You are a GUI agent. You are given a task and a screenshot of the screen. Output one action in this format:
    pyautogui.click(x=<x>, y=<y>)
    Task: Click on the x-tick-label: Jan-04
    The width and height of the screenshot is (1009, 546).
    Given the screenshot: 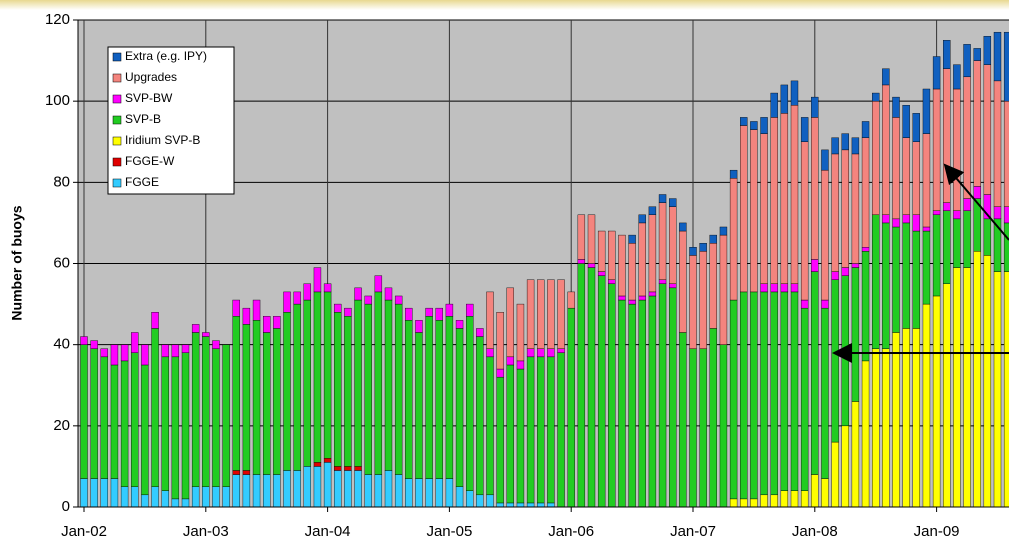 What is the action you would take?
    pyautogui.click(x=328, y=531)
    